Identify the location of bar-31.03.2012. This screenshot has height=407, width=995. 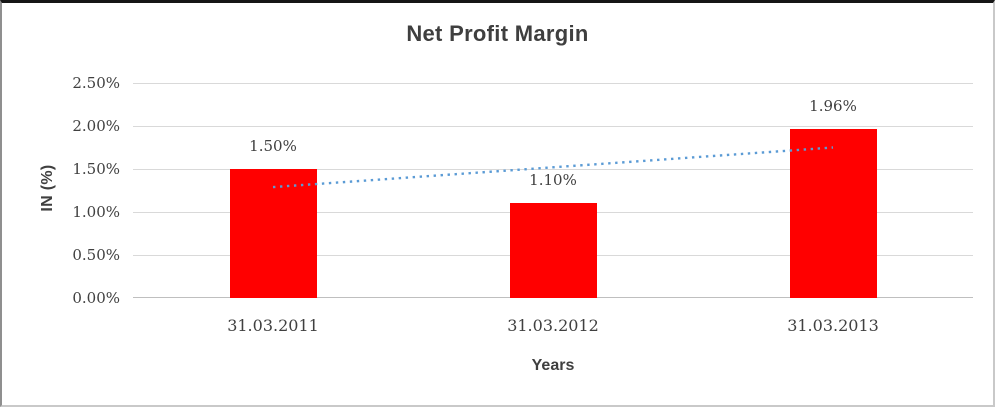
(553, 250).